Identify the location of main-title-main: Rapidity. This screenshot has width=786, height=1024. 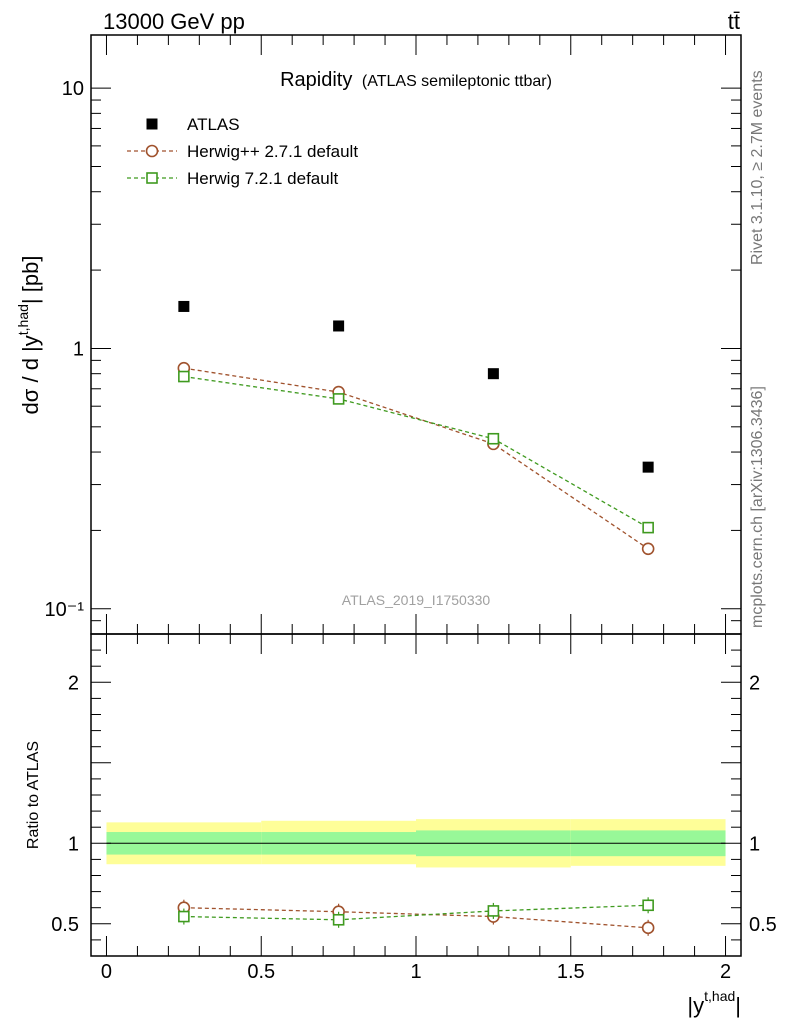
(316, 80).